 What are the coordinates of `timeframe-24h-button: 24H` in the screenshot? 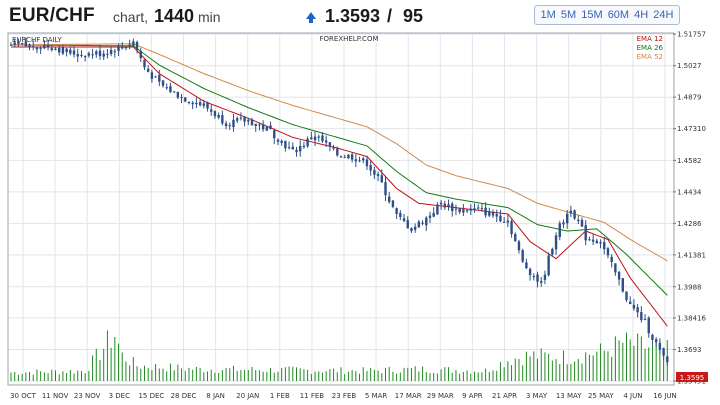 It's located at (663, 15).